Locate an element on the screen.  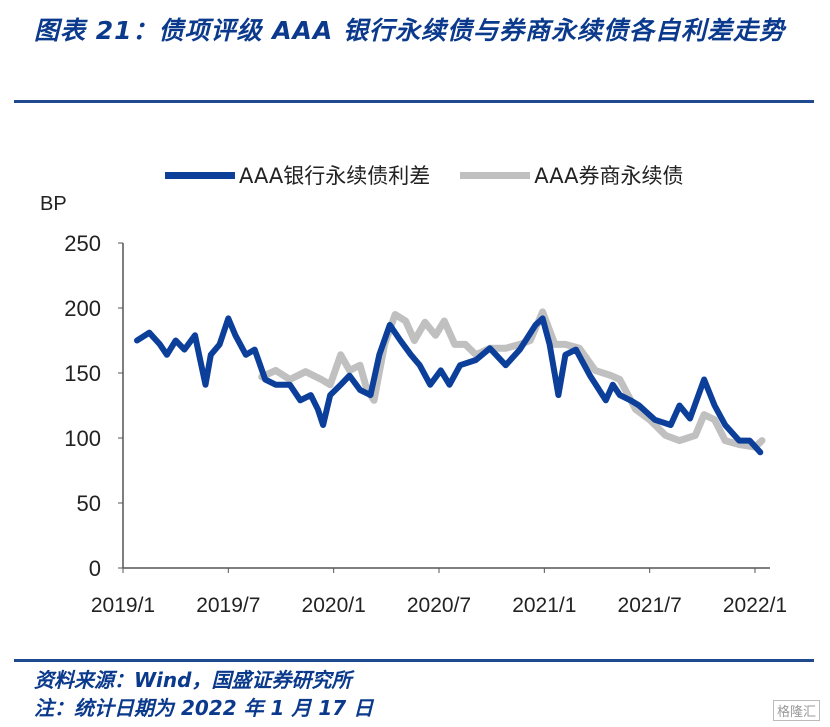
watermark: 格隆汇 is located at coordinates (796, 710).